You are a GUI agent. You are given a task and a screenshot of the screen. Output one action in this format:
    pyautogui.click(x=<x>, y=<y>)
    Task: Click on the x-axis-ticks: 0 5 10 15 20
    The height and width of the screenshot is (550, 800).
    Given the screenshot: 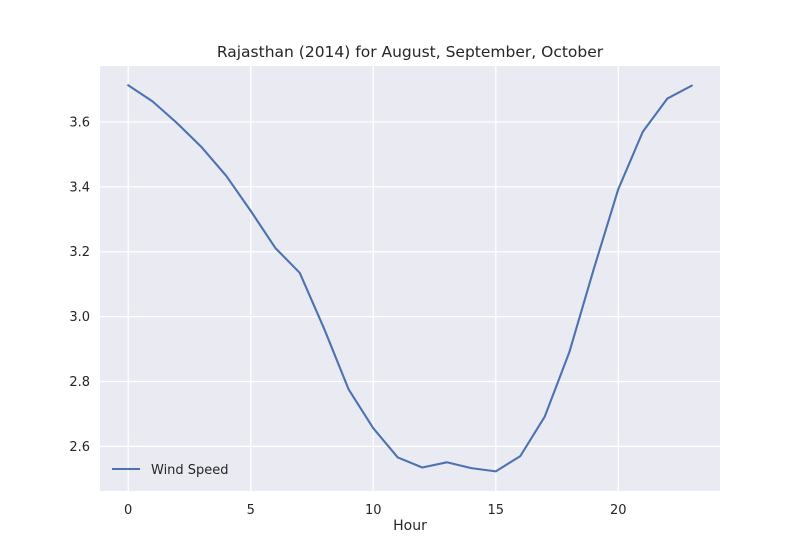 What is the action you would take?
    pyautogui.click(x=375, y=510)
    